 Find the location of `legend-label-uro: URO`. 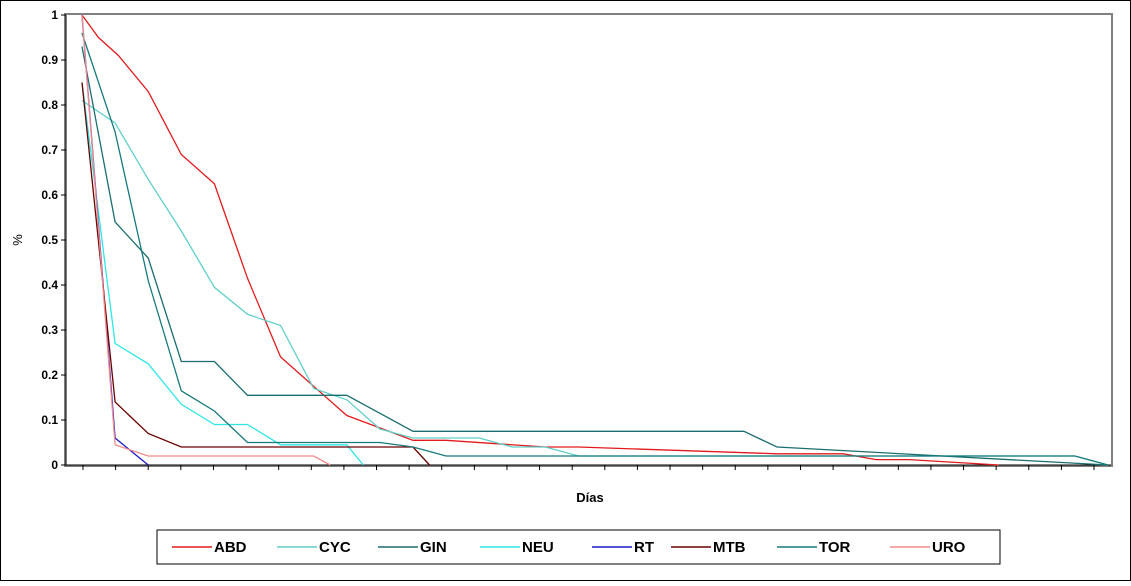

legend-label-uro: URO is located at coordinates (949, 547).